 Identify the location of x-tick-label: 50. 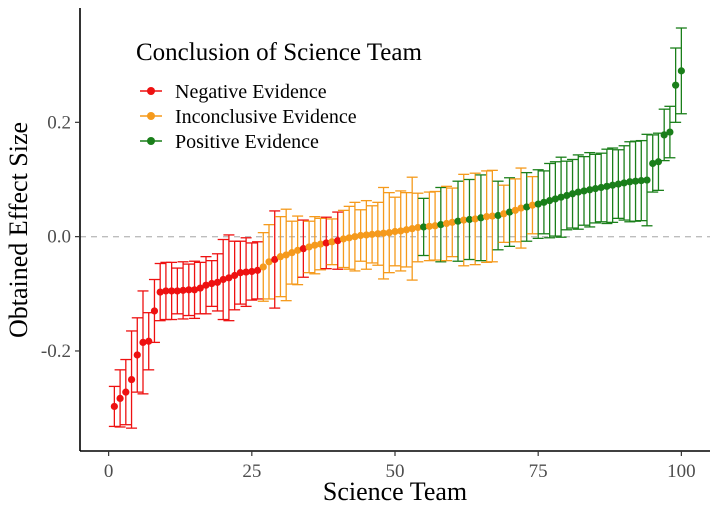
(395, 471).